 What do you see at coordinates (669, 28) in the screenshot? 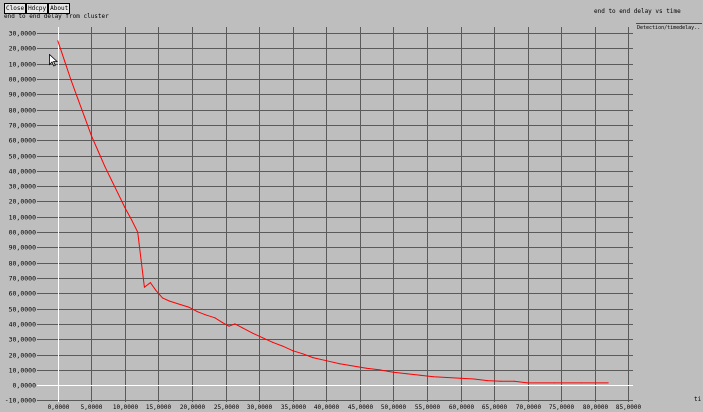
I see `legend-entry: Detection/timedelay..` at bounding box center [669, 28].